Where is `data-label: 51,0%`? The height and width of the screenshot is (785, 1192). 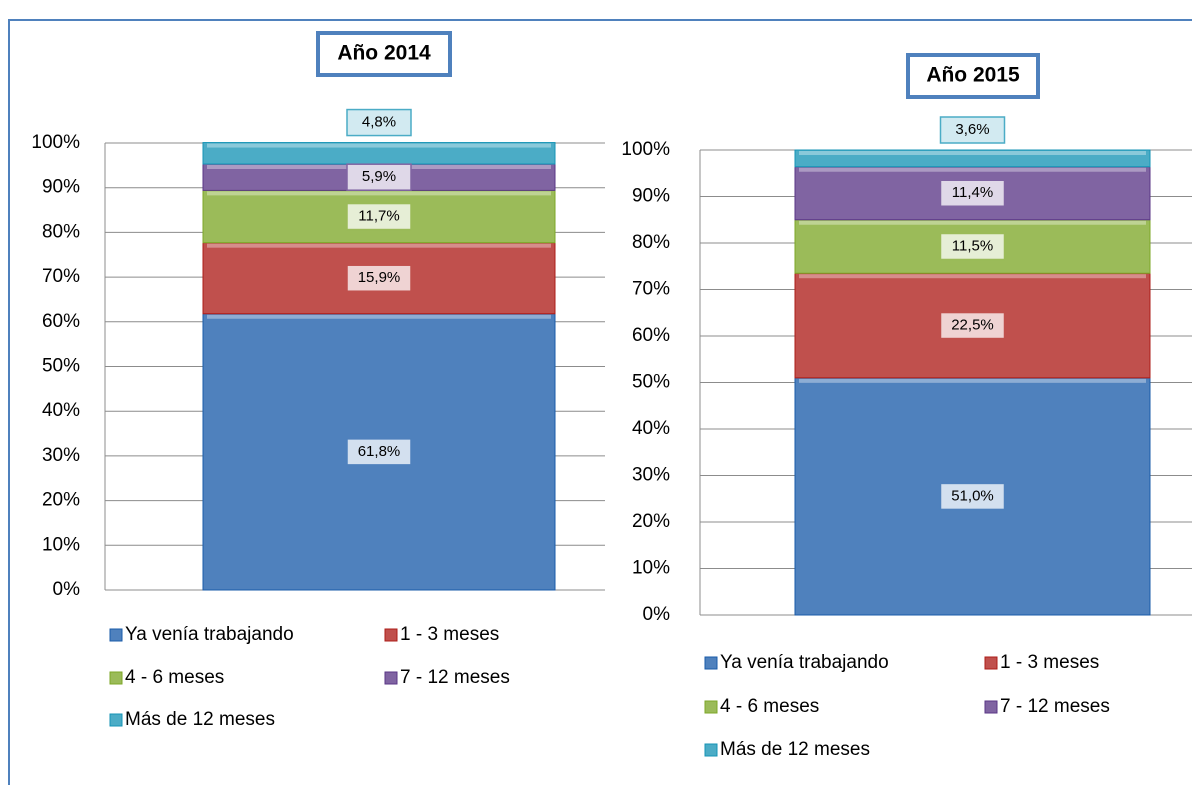
data-label: 51,0% is located at coordinates (972, 495).